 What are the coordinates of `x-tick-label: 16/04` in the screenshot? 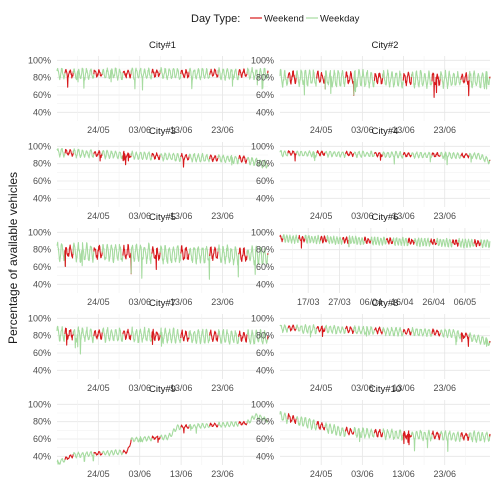 It's located at (402, 302).